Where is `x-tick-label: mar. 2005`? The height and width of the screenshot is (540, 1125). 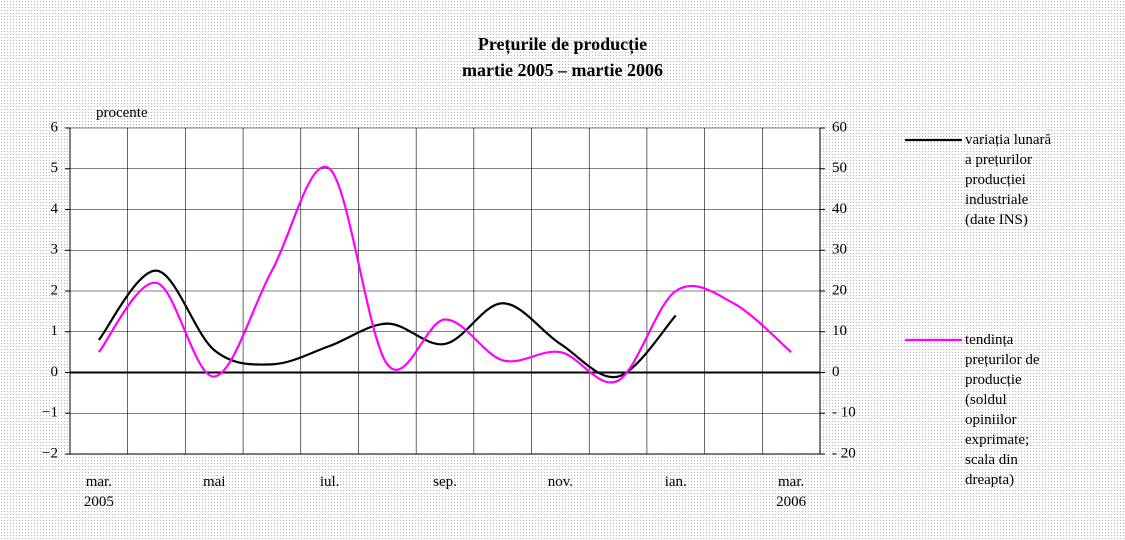
x-tick-label: mar. 2005 is located at coordinates (98, 492).